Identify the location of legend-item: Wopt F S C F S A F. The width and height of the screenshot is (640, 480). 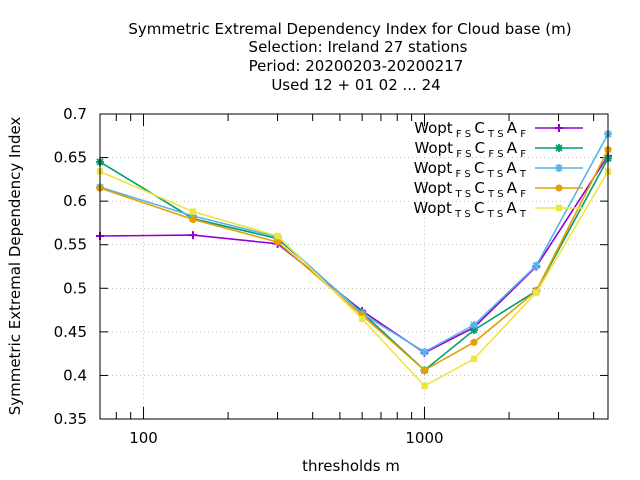
(498, 149).